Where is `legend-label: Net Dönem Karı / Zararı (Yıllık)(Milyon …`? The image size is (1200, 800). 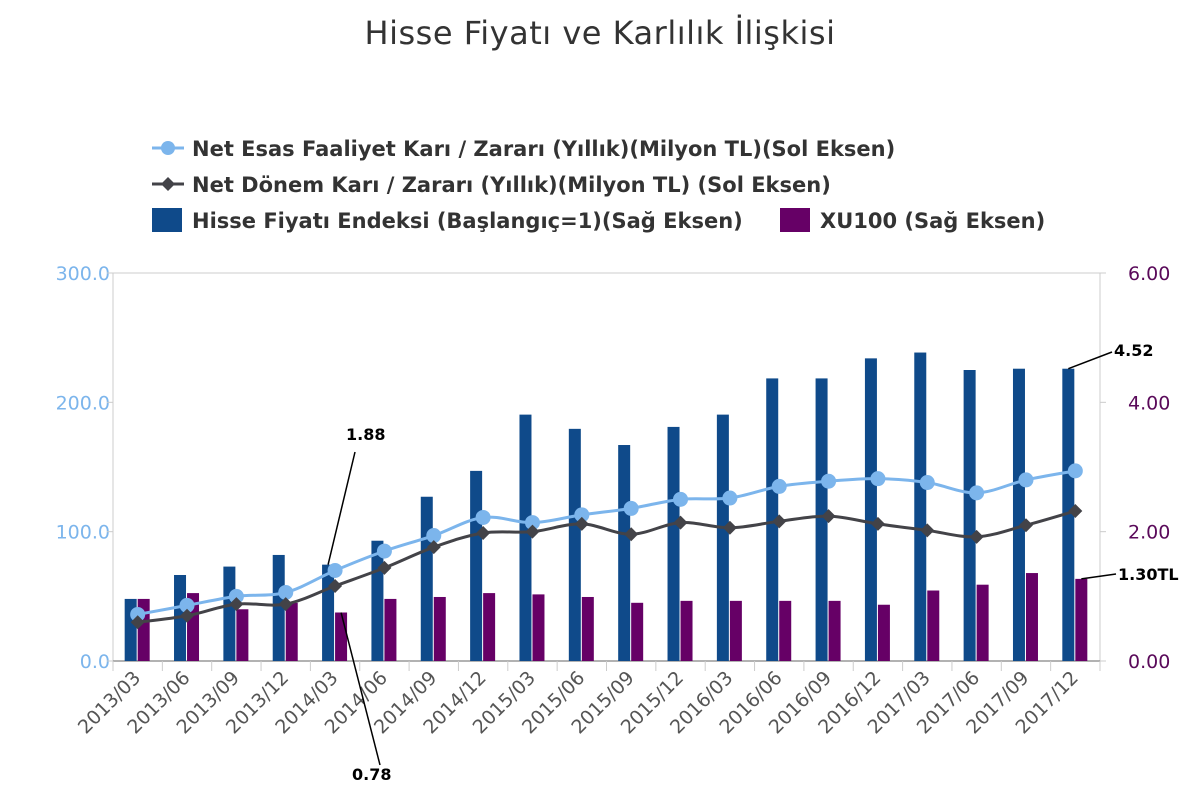
legend-label: Net Dönem Karı / Zararı (Yıllık)(Milyon … is located at coordinates (511, 185).